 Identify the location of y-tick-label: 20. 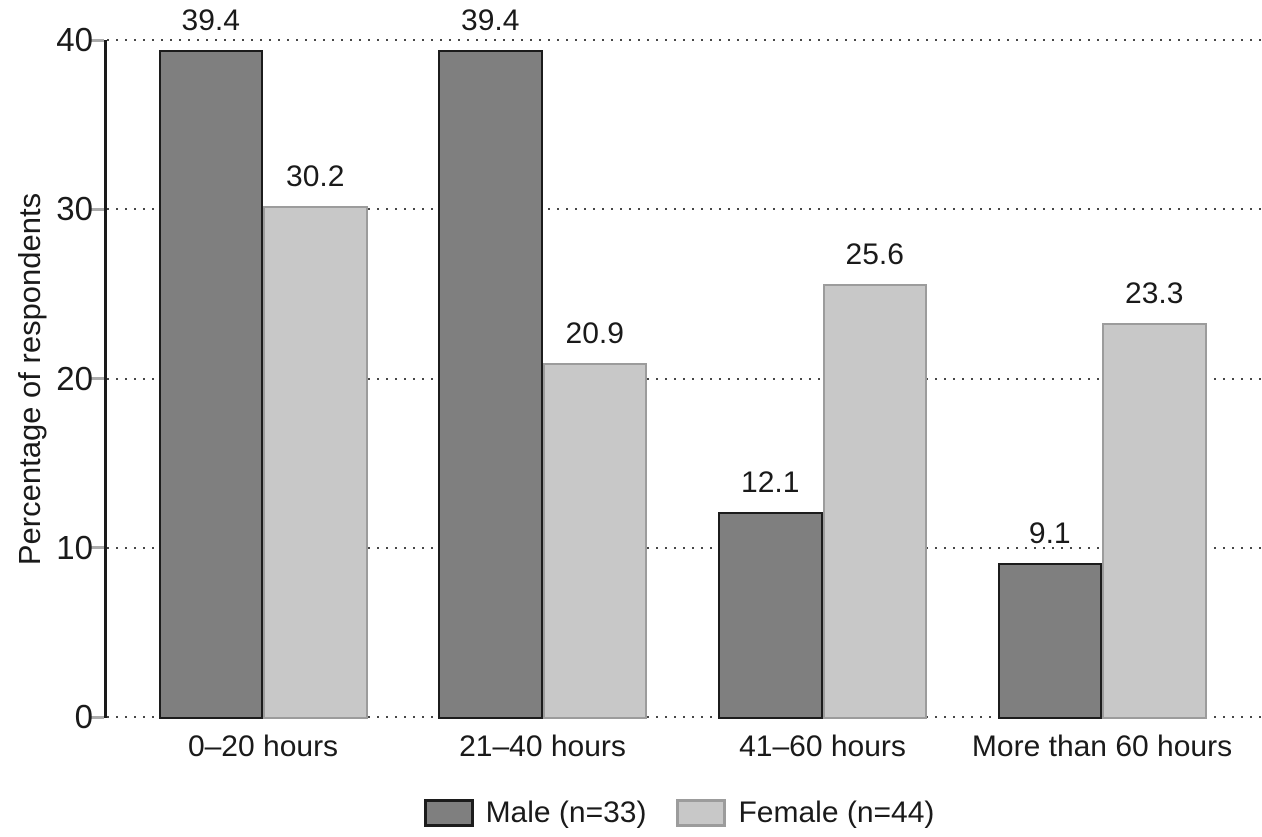
(74, 378).